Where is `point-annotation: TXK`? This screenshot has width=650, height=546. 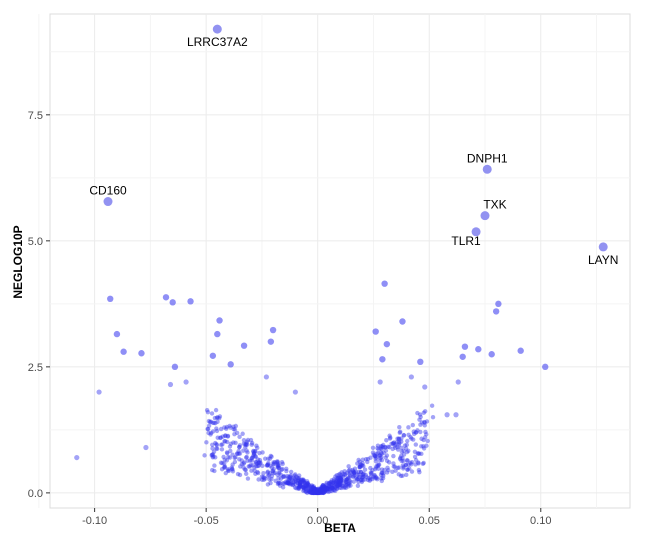 point-annotation: TXK is located at coordinates (494, 205).